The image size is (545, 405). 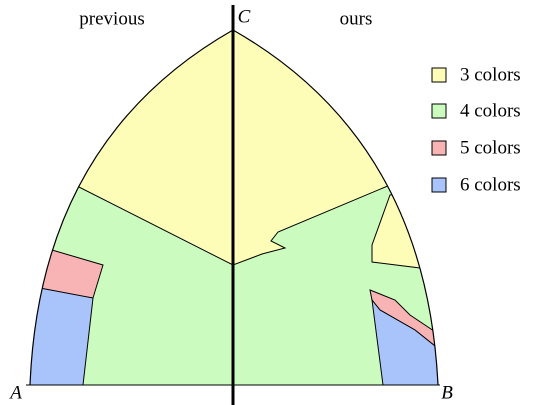 What do you see at coordinates (62, 334) in the screenshot?
I see `region-6-colors-left` at bounding box center [62, 334].